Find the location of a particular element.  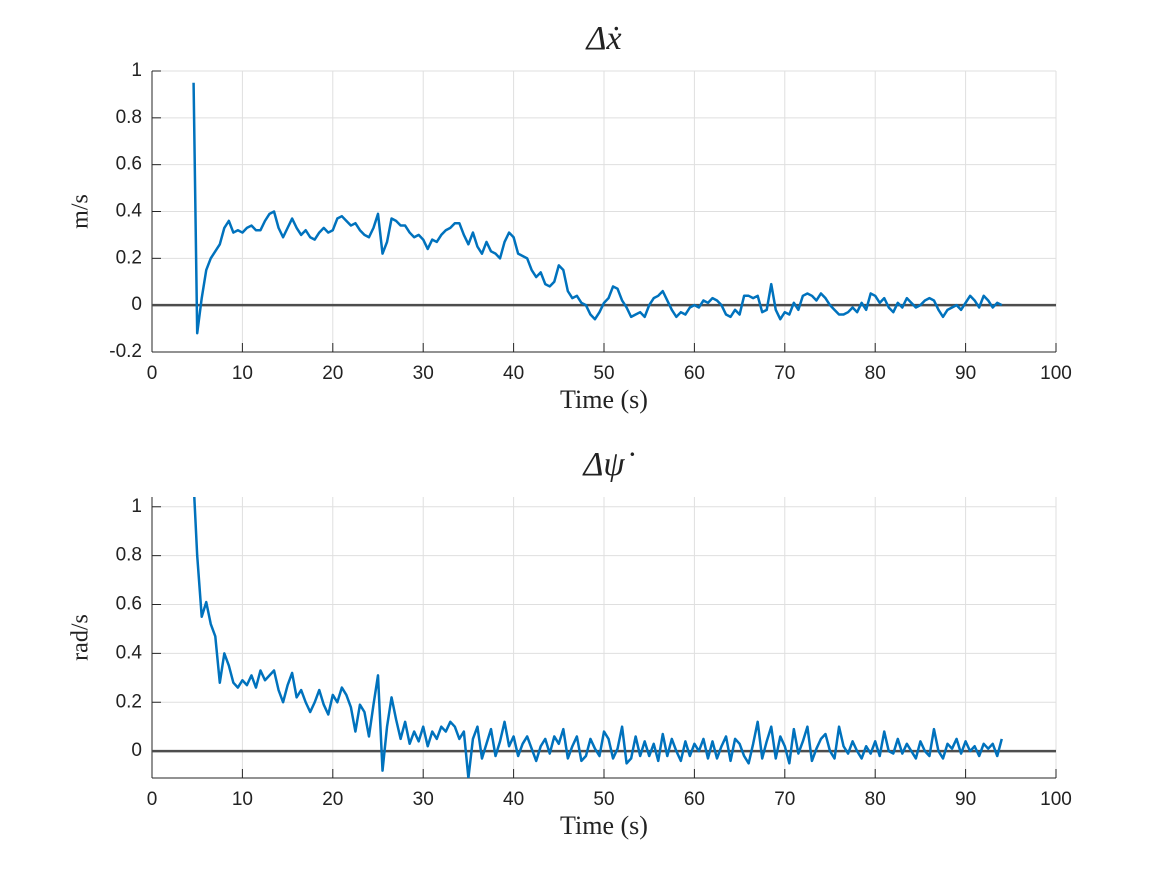

y-axis-label: rad/s is located at coordinates (81, 637).